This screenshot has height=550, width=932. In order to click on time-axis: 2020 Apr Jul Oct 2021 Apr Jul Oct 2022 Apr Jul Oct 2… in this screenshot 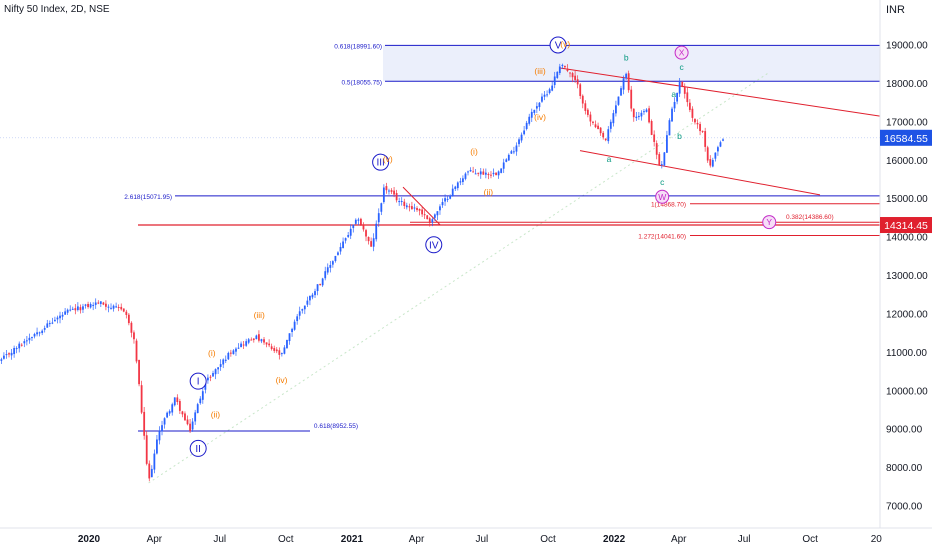, I will do `click(480, 539)`.